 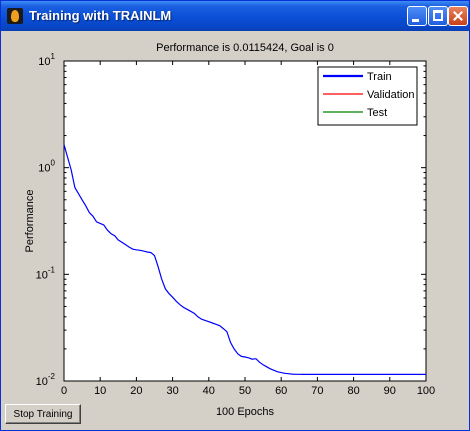 What do you see at coordinates (15, 16) in the screenshot?
I see `matlab-icon` at bounding box center [15, 16].